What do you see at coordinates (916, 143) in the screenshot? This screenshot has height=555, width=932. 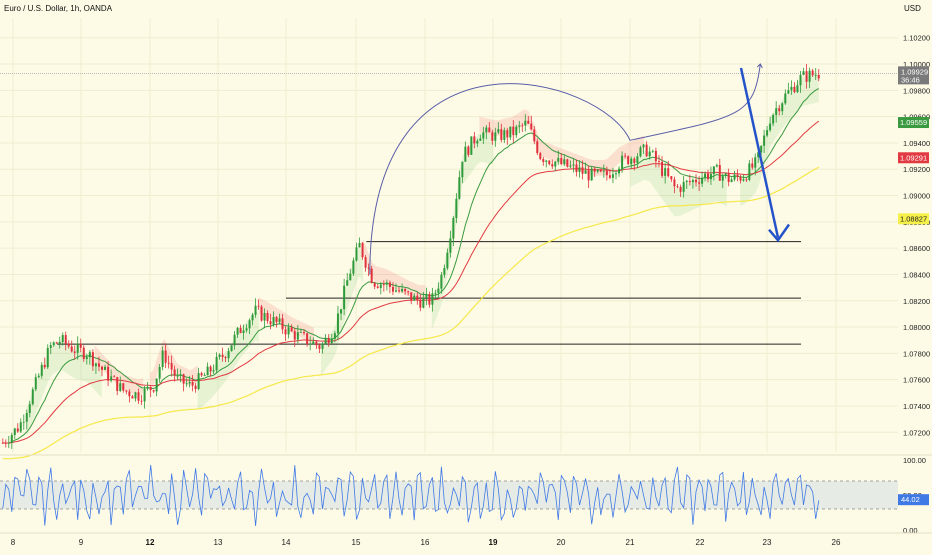 I see `price-tick: 1.09400` at bounding box center [916, 143].